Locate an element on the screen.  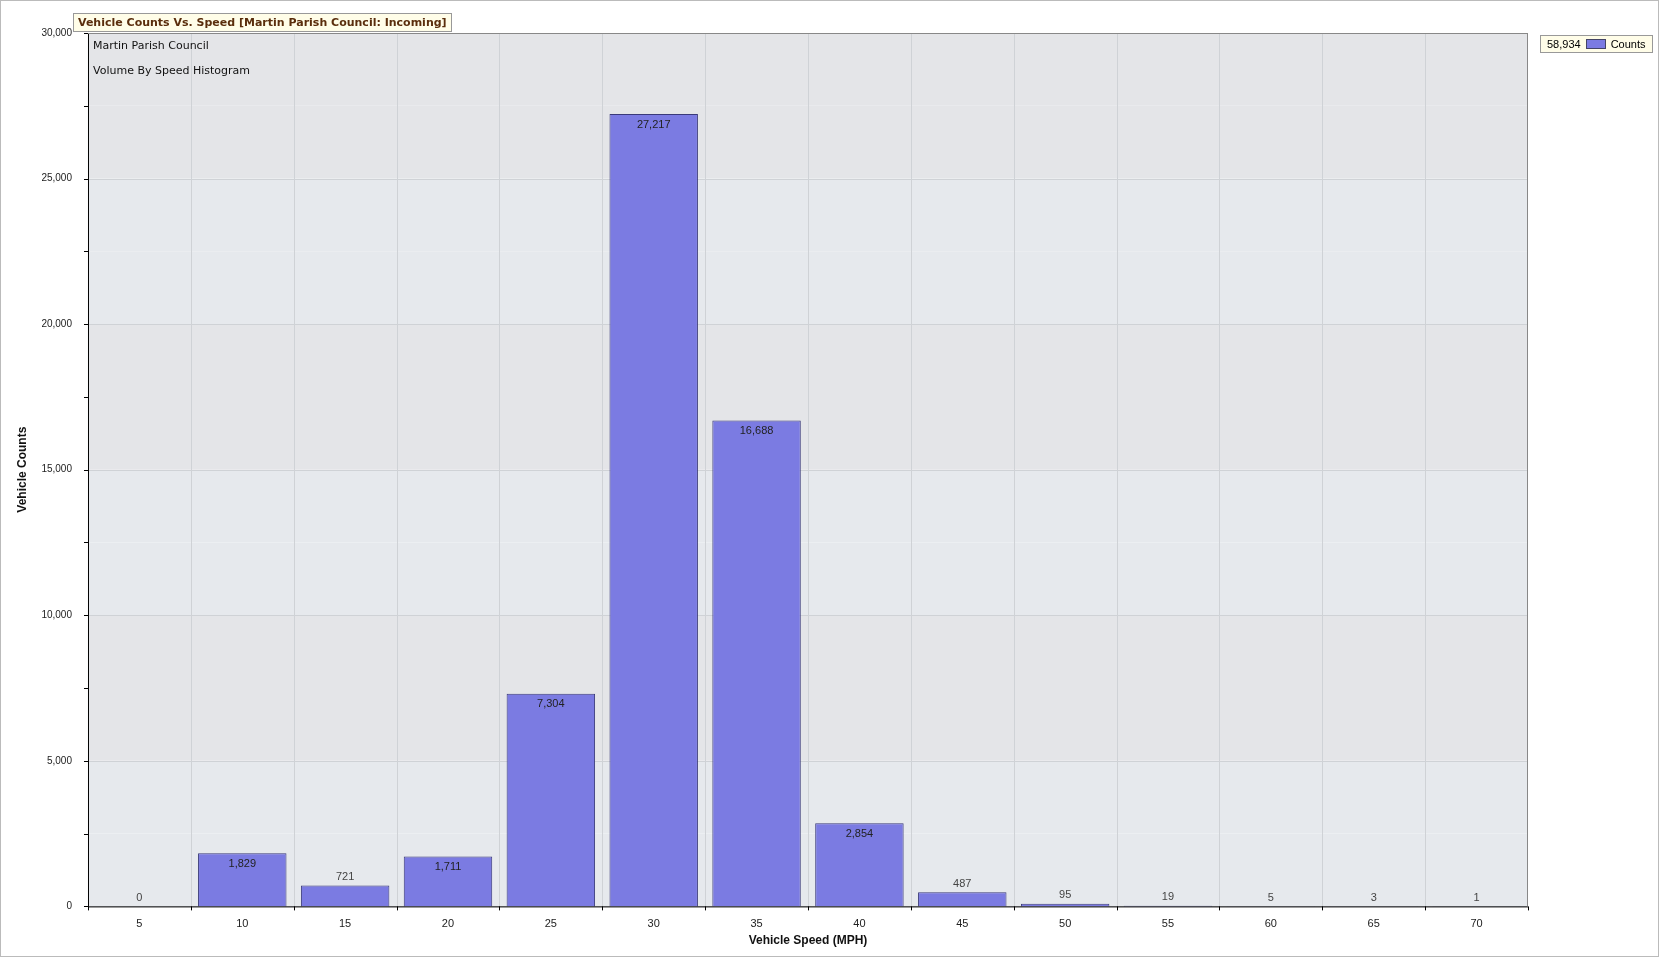
text: 16,688 is located at coordinates (756, 430).